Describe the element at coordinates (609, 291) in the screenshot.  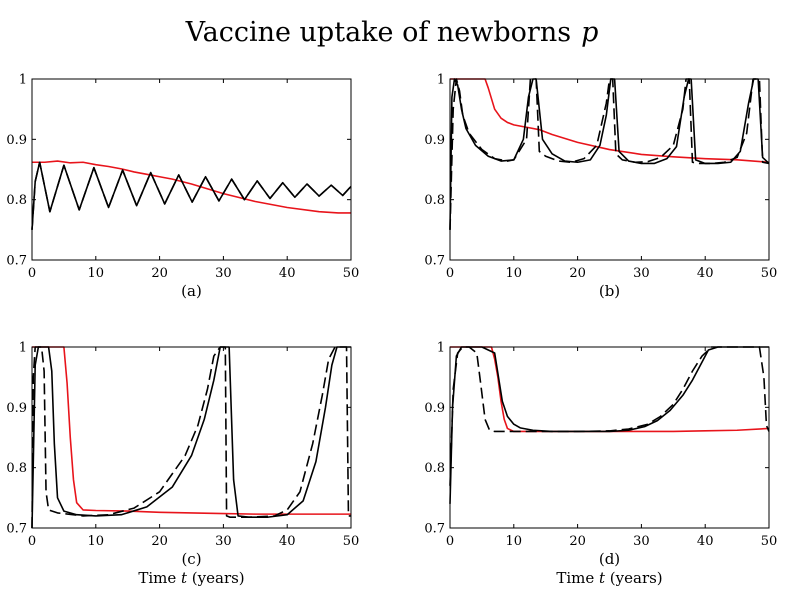
I see `panel-label: (b)` at that location.